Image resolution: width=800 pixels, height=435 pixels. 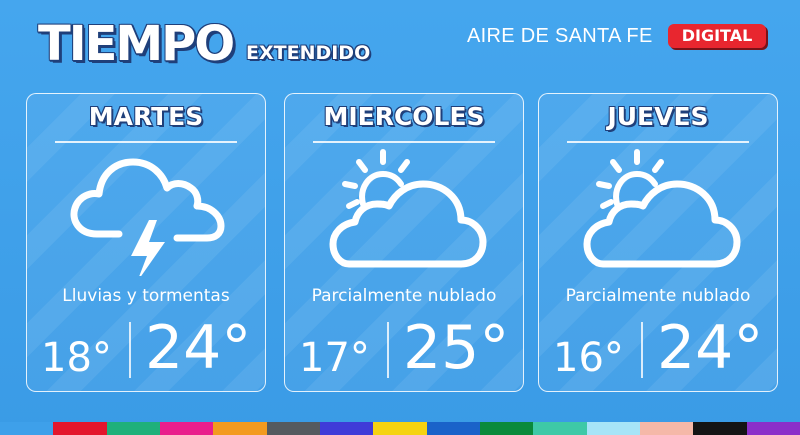 What do you see at coordinates (456, 348) in the screenshot?
I see `max-temperature: 25°` at bounding box center [456, 348].